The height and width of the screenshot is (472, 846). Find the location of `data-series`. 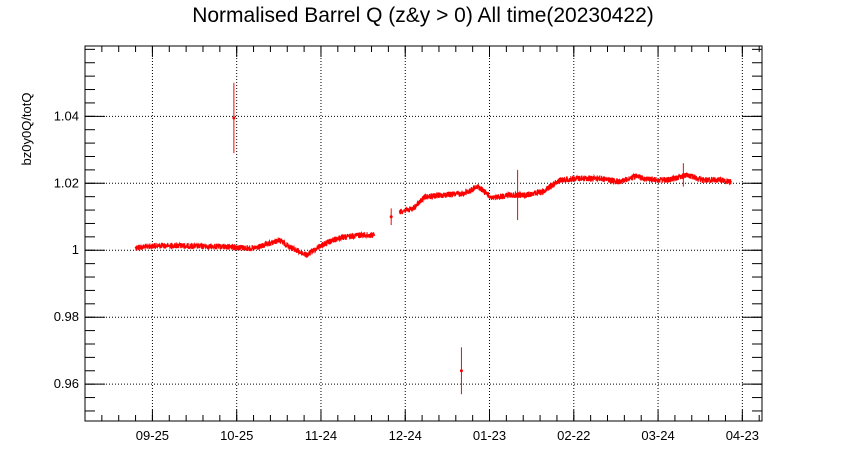

data-series is located at coordinates (433, 215).